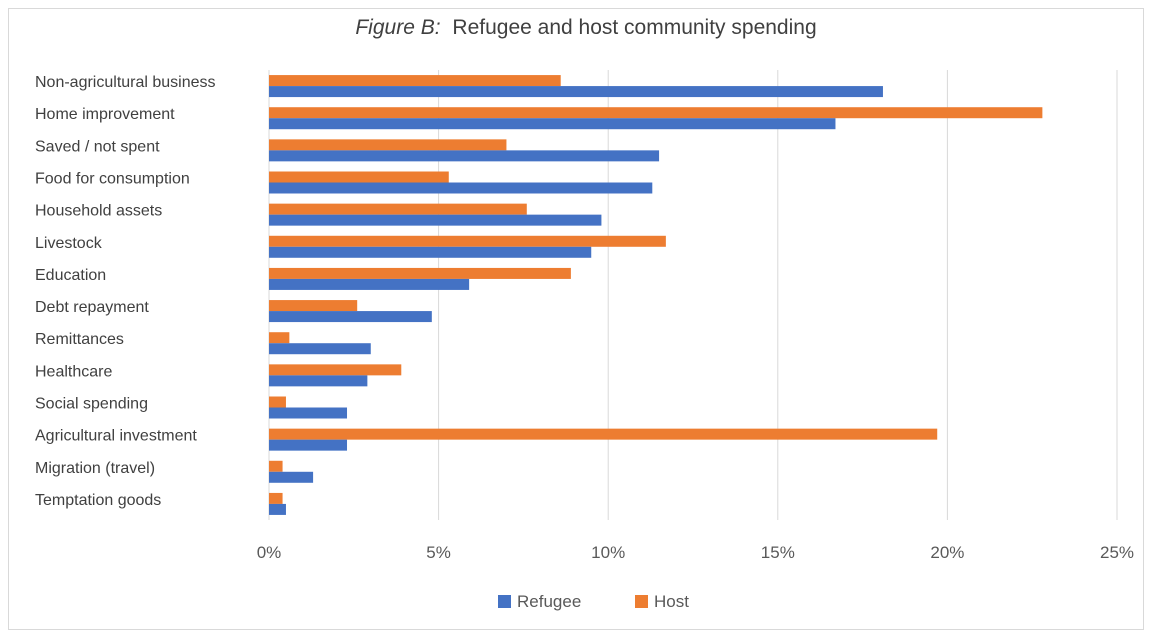 Image resolution: width=1152 pixels, height=637 pixels. Describe the element at coordinates (641, 601) in the screenshot. I see `legend-swatch-host` at that location.